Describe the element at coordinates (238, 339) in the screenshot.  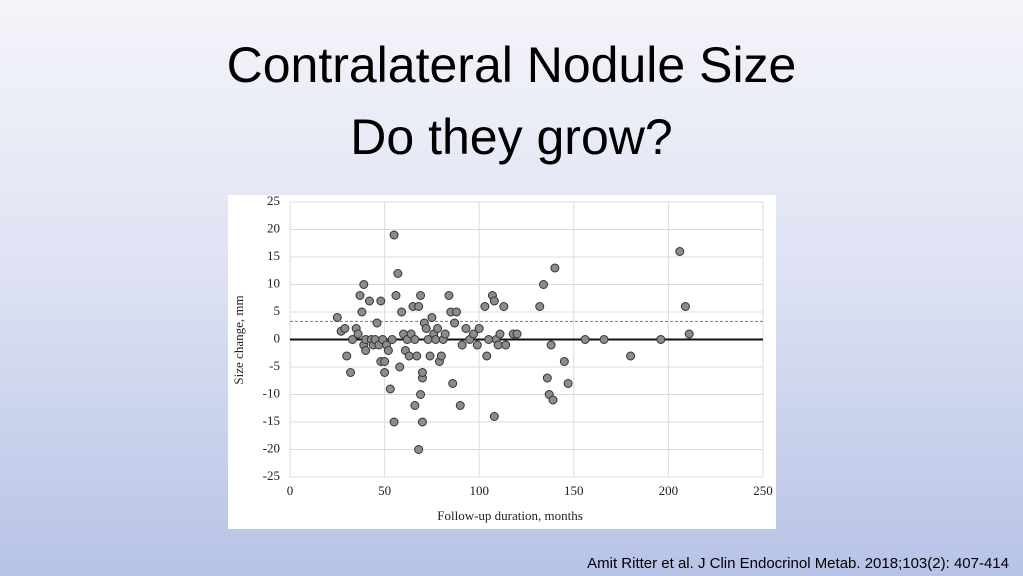
I see `y-axis-label: Size change, mm` at that location.